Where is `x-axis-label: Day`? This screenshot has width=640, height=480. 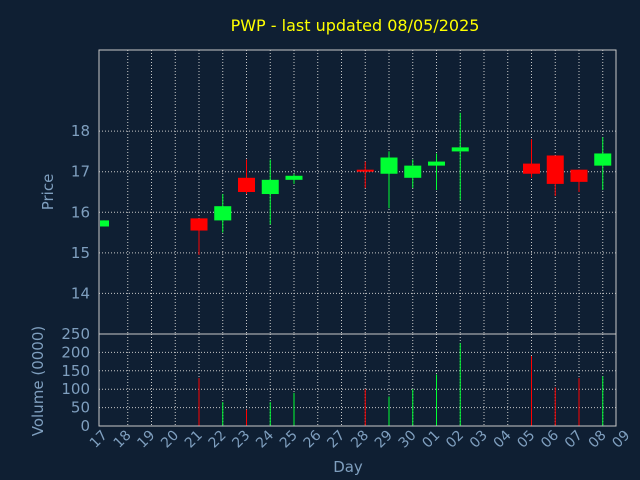 x-axis-label: Day is located at coordinates (348, 467).